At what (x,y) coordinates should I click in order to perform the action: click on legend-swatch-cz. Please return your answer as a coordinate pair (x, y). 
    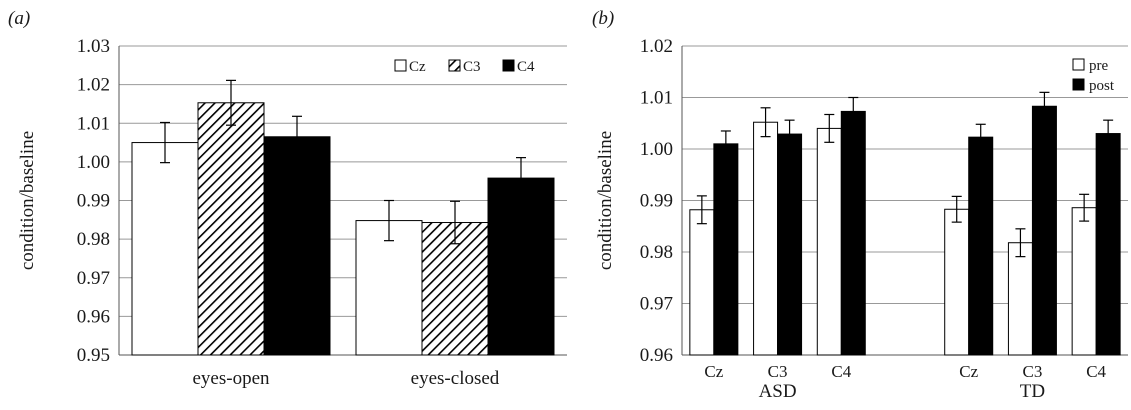
    Looking at the image, I should click on (400, 65).